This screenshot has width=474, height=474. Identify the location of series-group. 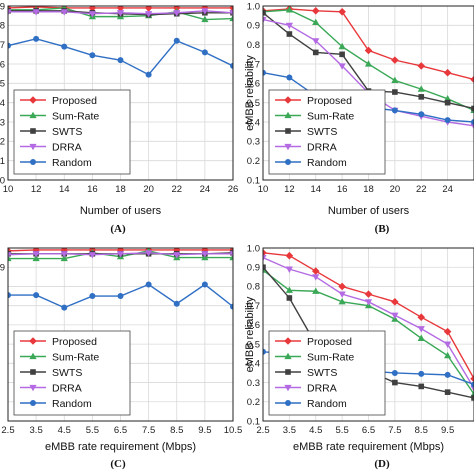
(120, 279).